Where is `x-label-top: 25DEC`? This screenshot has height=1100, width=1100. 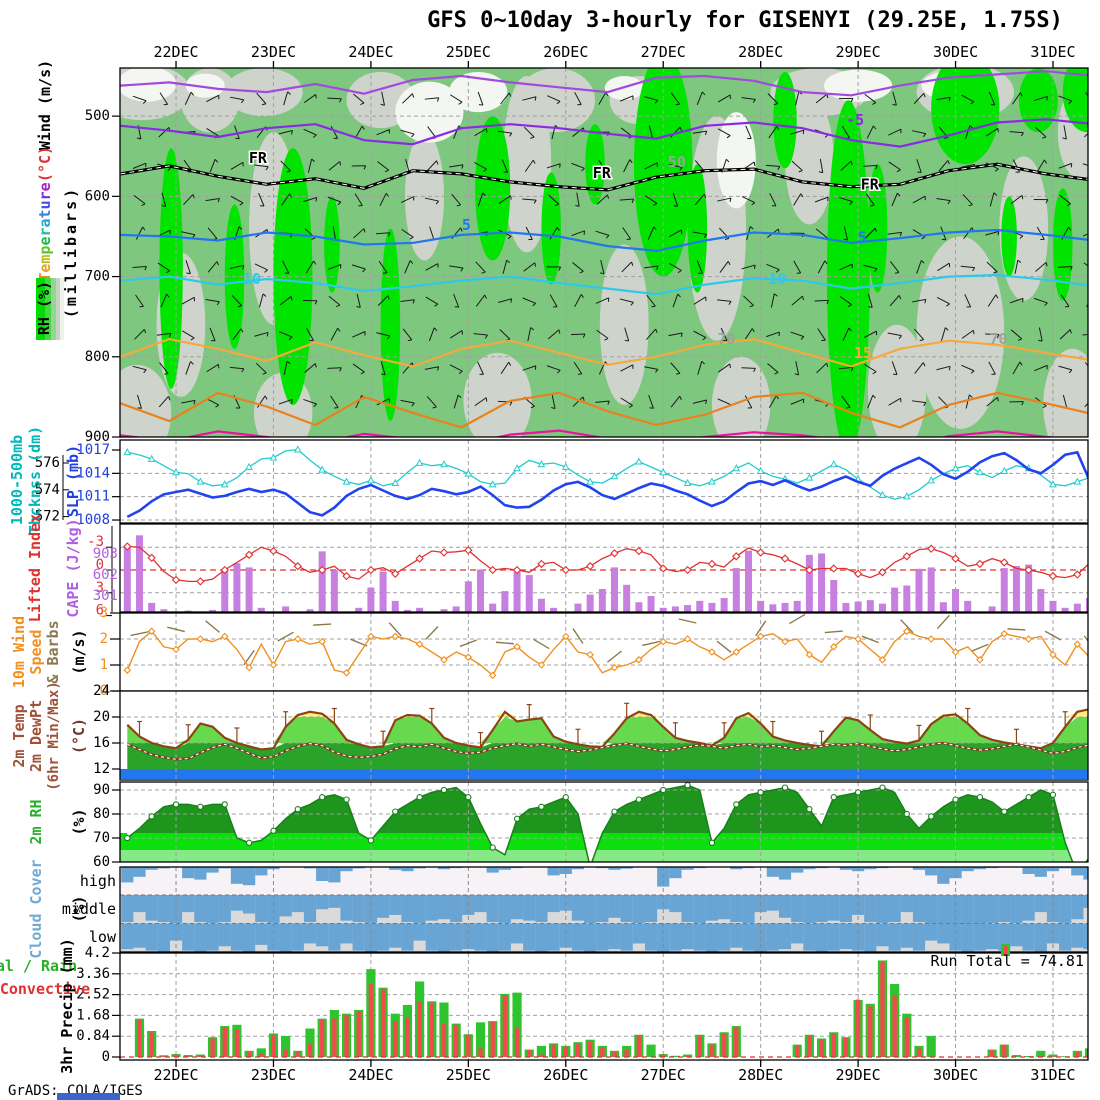 x-label-top: 25DEC is located at coordinates (468, 52).